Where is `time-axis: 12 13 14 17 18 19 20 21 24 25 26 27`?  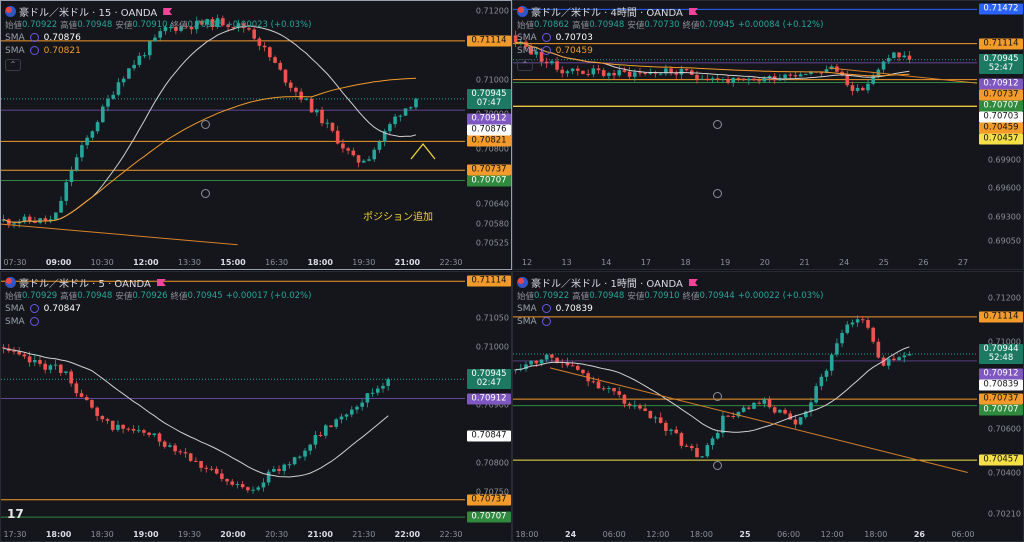
time-axis: 12 13 14 17 18 19 20 21 24 25 26 27 is located at coordinates (745, 262).